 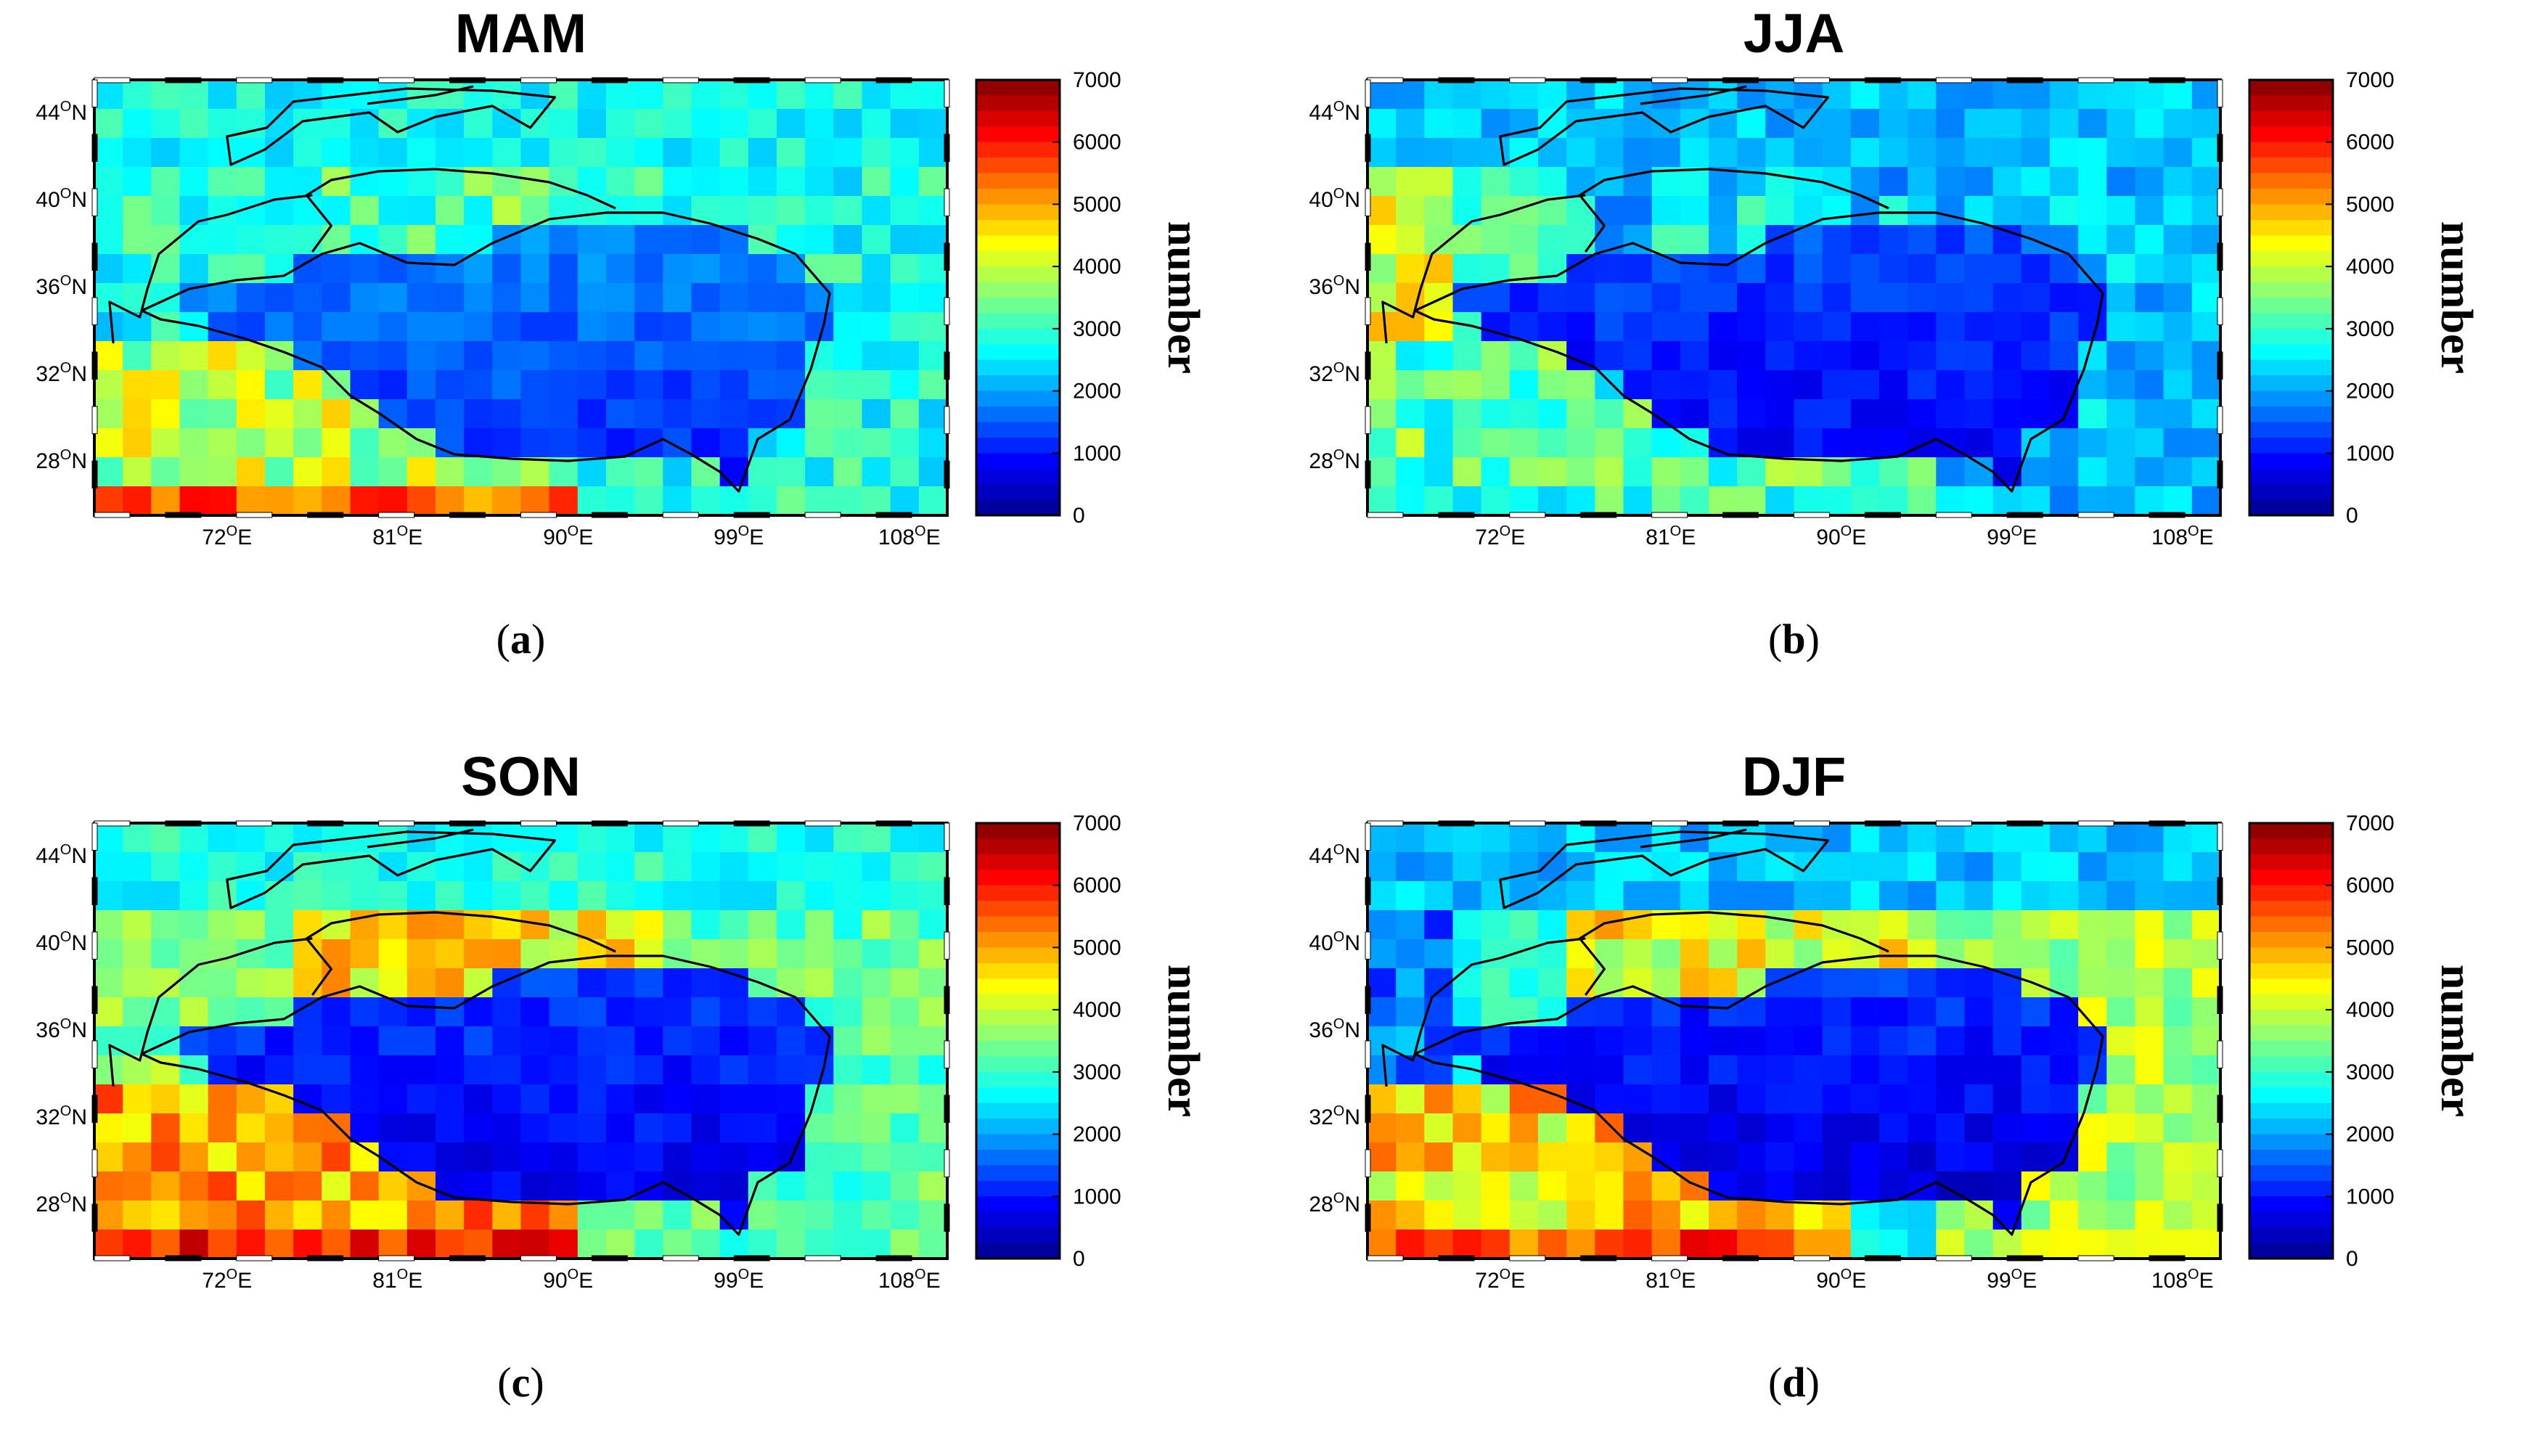 I want to click on x-tick-label: 90OE, so click(x=568, y=536).